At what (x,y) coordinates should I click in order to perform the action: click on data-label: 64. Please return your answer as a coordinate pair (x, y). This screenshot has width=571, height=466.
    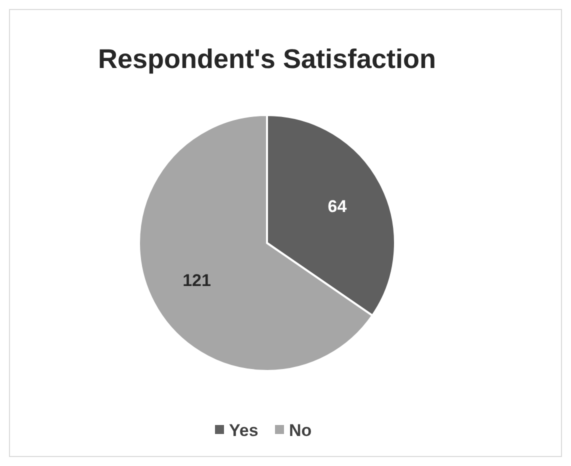
    Looking at the image, I should click on (338, 206).